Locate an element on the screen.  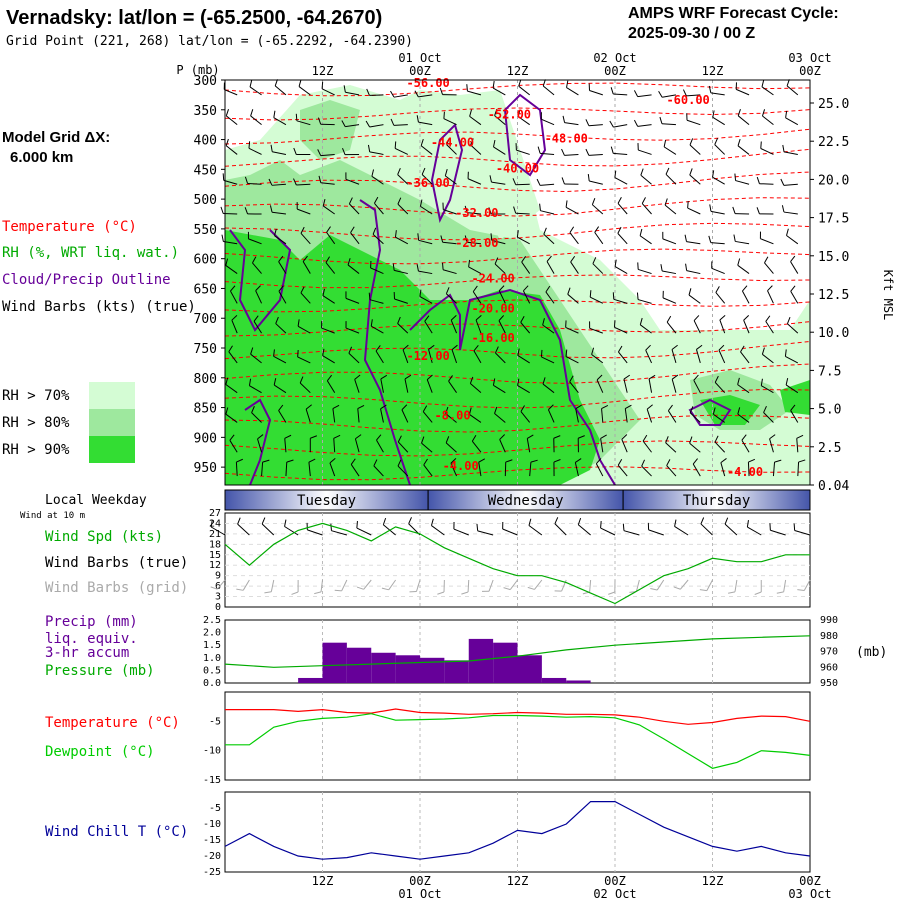
wind-tick-label: 0 is located at coordinates (218, 607).